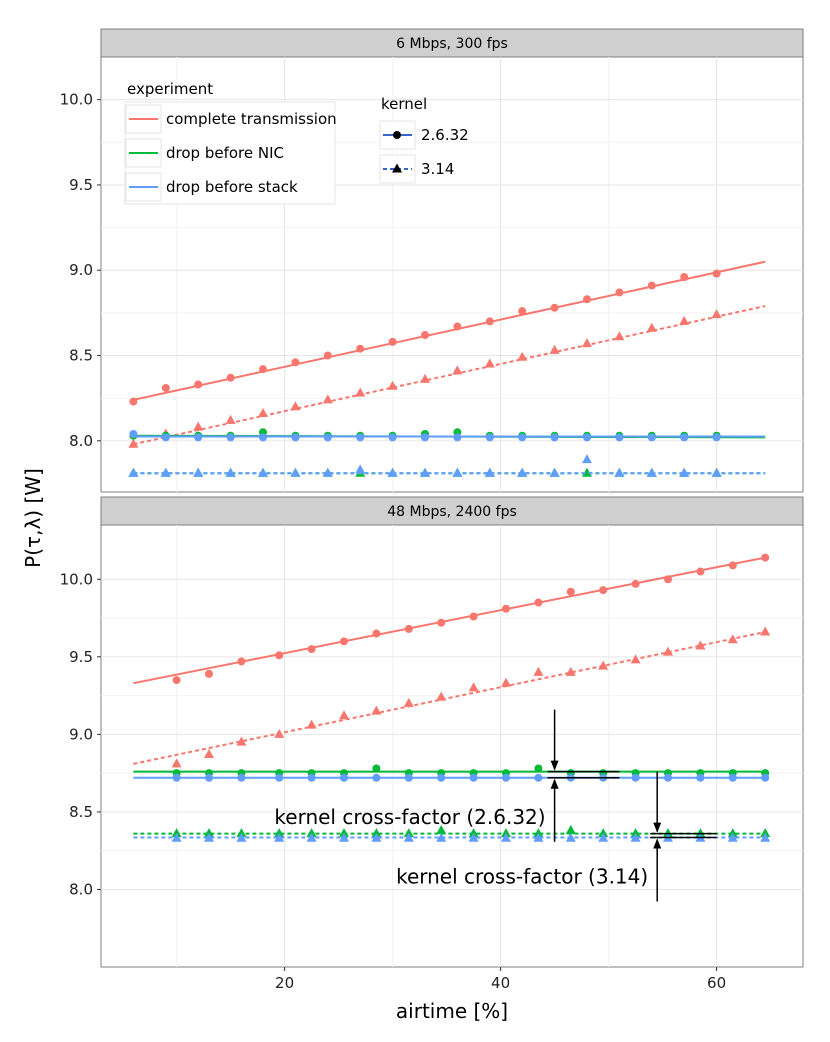 Image resolution: width=830 pixels, height=1042 pixels. I want to click on panel-top-strip, so click(452, 43).